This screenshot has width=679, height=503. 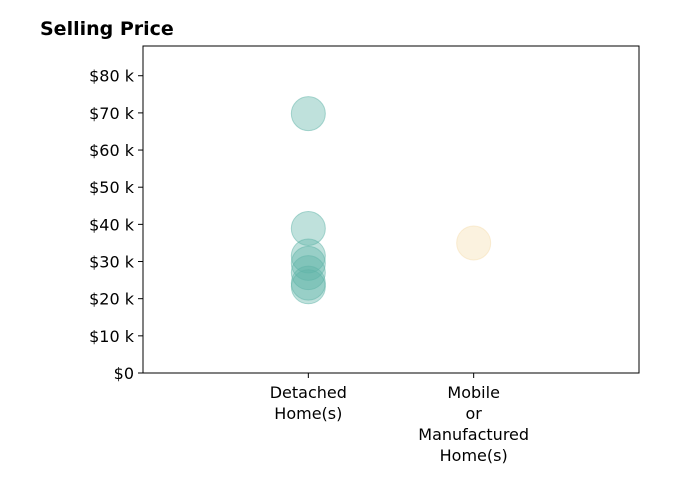 What do you see at coordinates (473, 392) in the screenshot?
I see `x-tick-label: Mobile` at bounding box center [473, 392].